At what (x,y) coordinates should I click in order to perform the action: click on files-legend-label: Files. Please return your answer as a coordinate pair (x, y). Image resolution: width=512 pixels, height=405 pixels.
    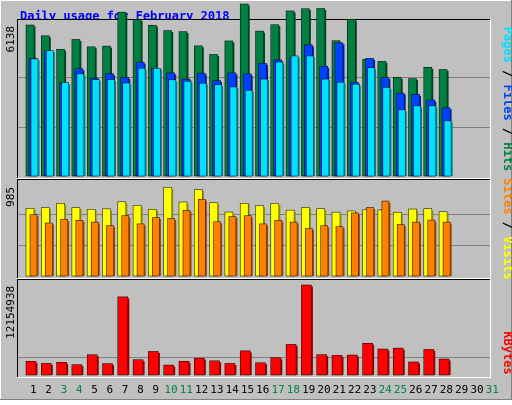
    Looking at the image, I should click on (506, 103).